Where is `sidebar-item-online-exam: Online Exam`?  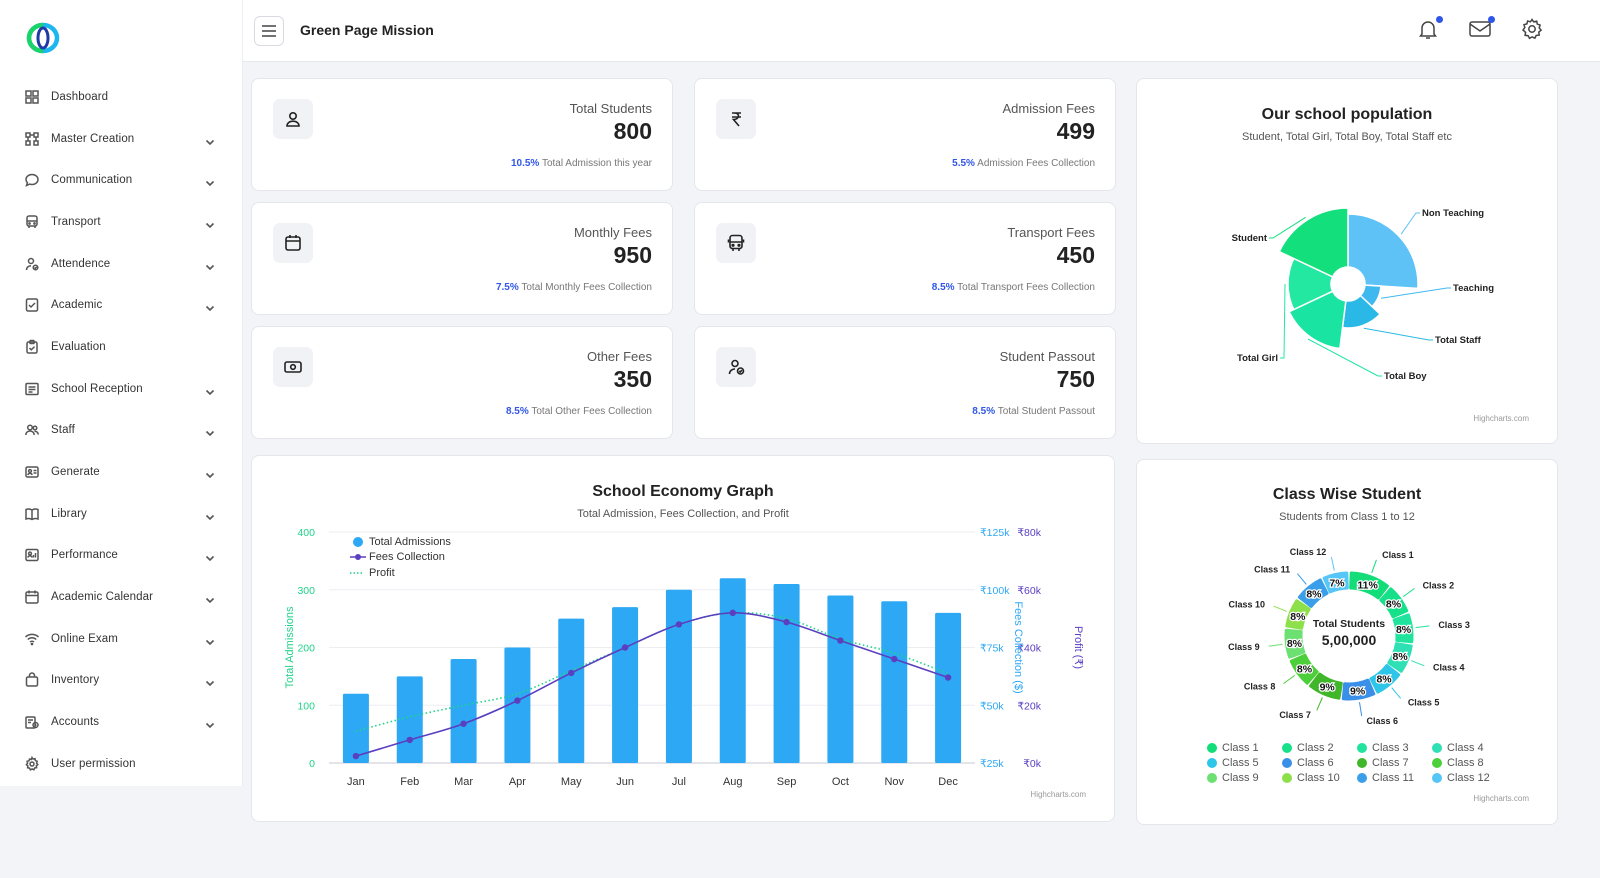 sidebar-item-online-exam: Online Exam is located at coordinates (121, 639).